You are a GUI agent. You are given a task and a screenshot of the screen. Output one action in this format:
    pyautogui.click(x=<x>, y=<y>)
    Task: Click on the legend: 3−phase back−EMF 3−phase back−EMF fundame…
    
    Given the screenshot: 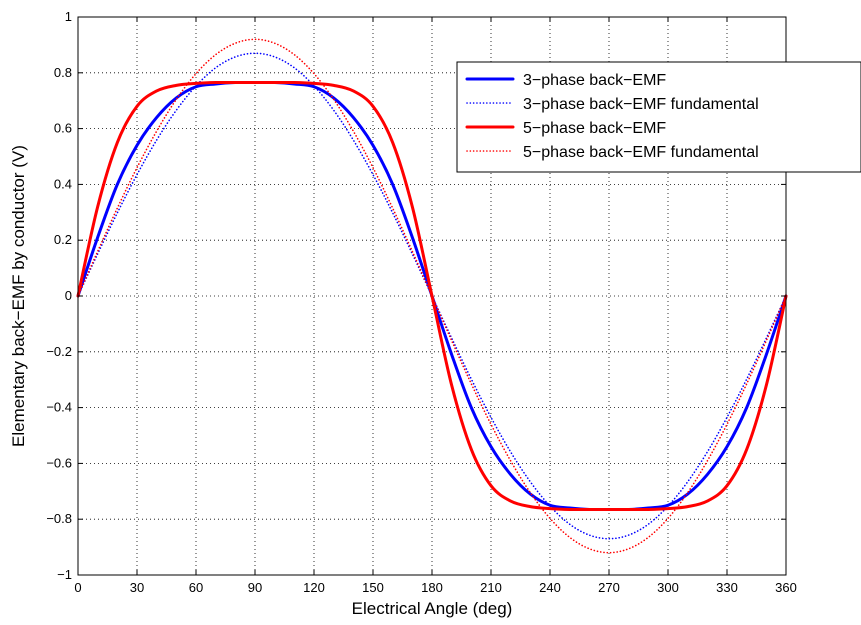 What is the action you would take?
    pyautogui.click(x=658, y=117)
    